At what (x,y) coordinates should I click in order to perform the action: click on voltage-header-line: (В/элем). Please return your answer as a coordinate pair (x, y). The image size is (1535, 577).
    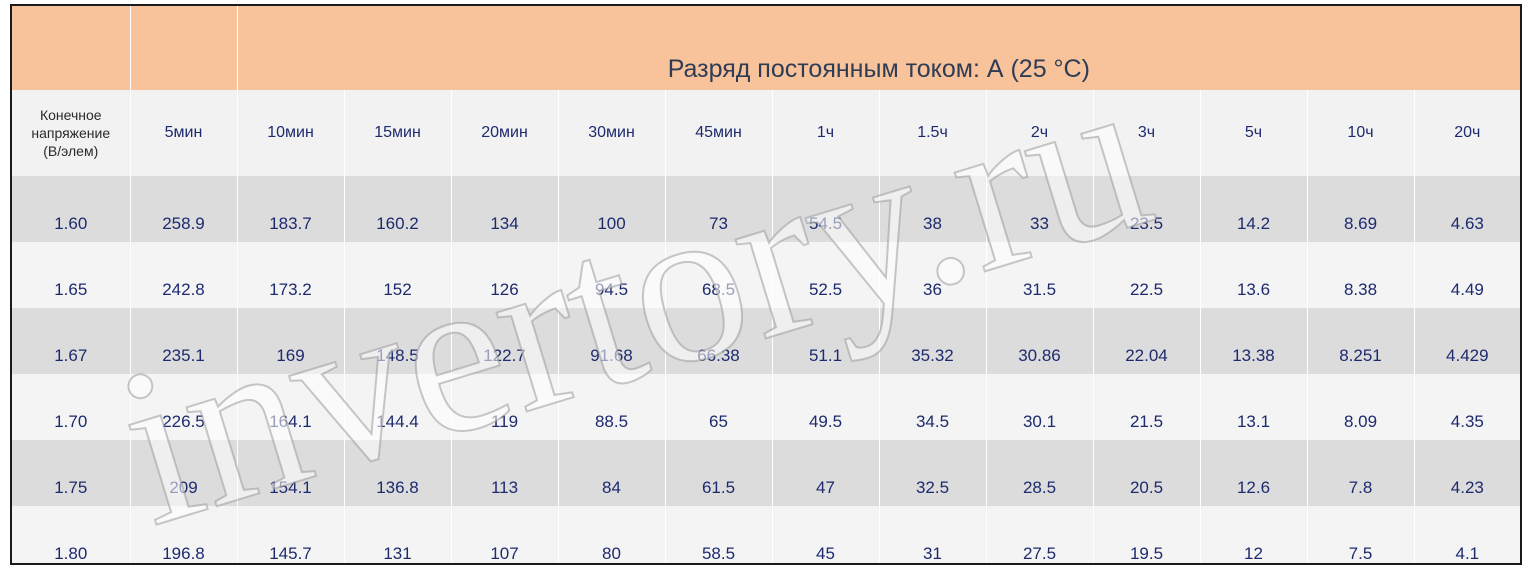
    Looking at the image, I should click on (71, 151).